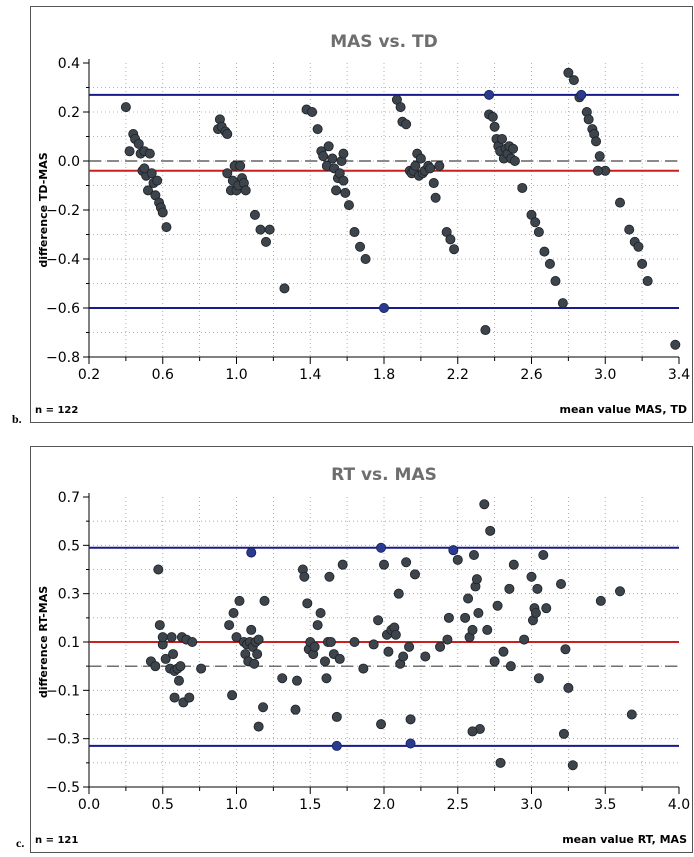 This screenshot has width=694, height=857. What do you see at coordinates (89, 375) in the screenshot?
I see `x-tick-label: 0.2` at bounding box center [89, 375].